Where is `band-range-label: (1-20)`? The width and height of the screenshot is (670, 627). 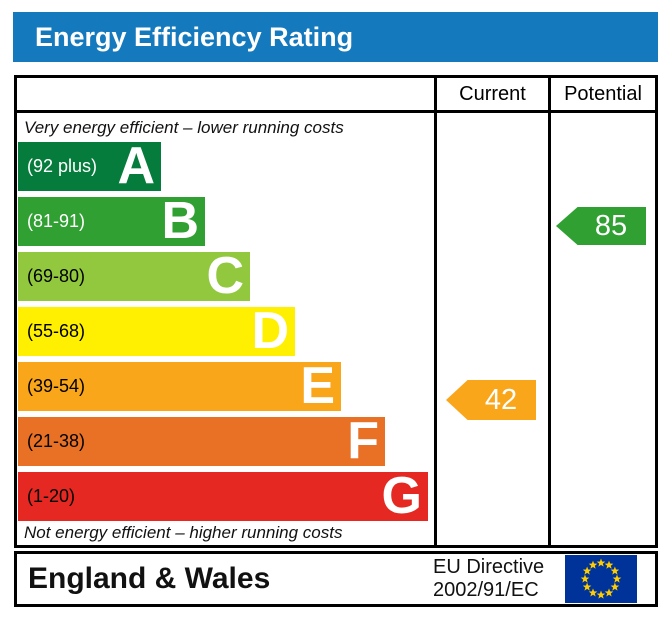
band-range-label: (1-20) is located at coordinates (51, 496).